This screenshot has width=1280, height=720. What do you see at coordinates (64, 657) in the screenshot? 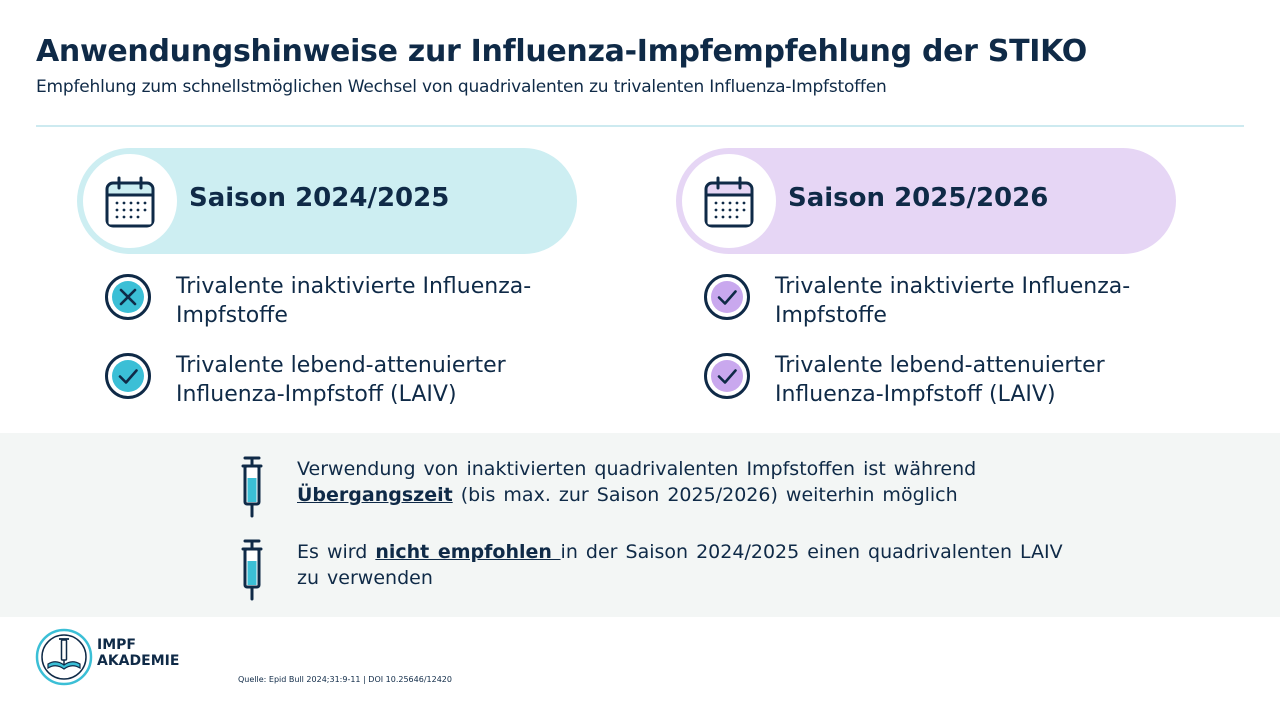
I see `impf-akademie-logo-icon` at bounding box center [64, 657].